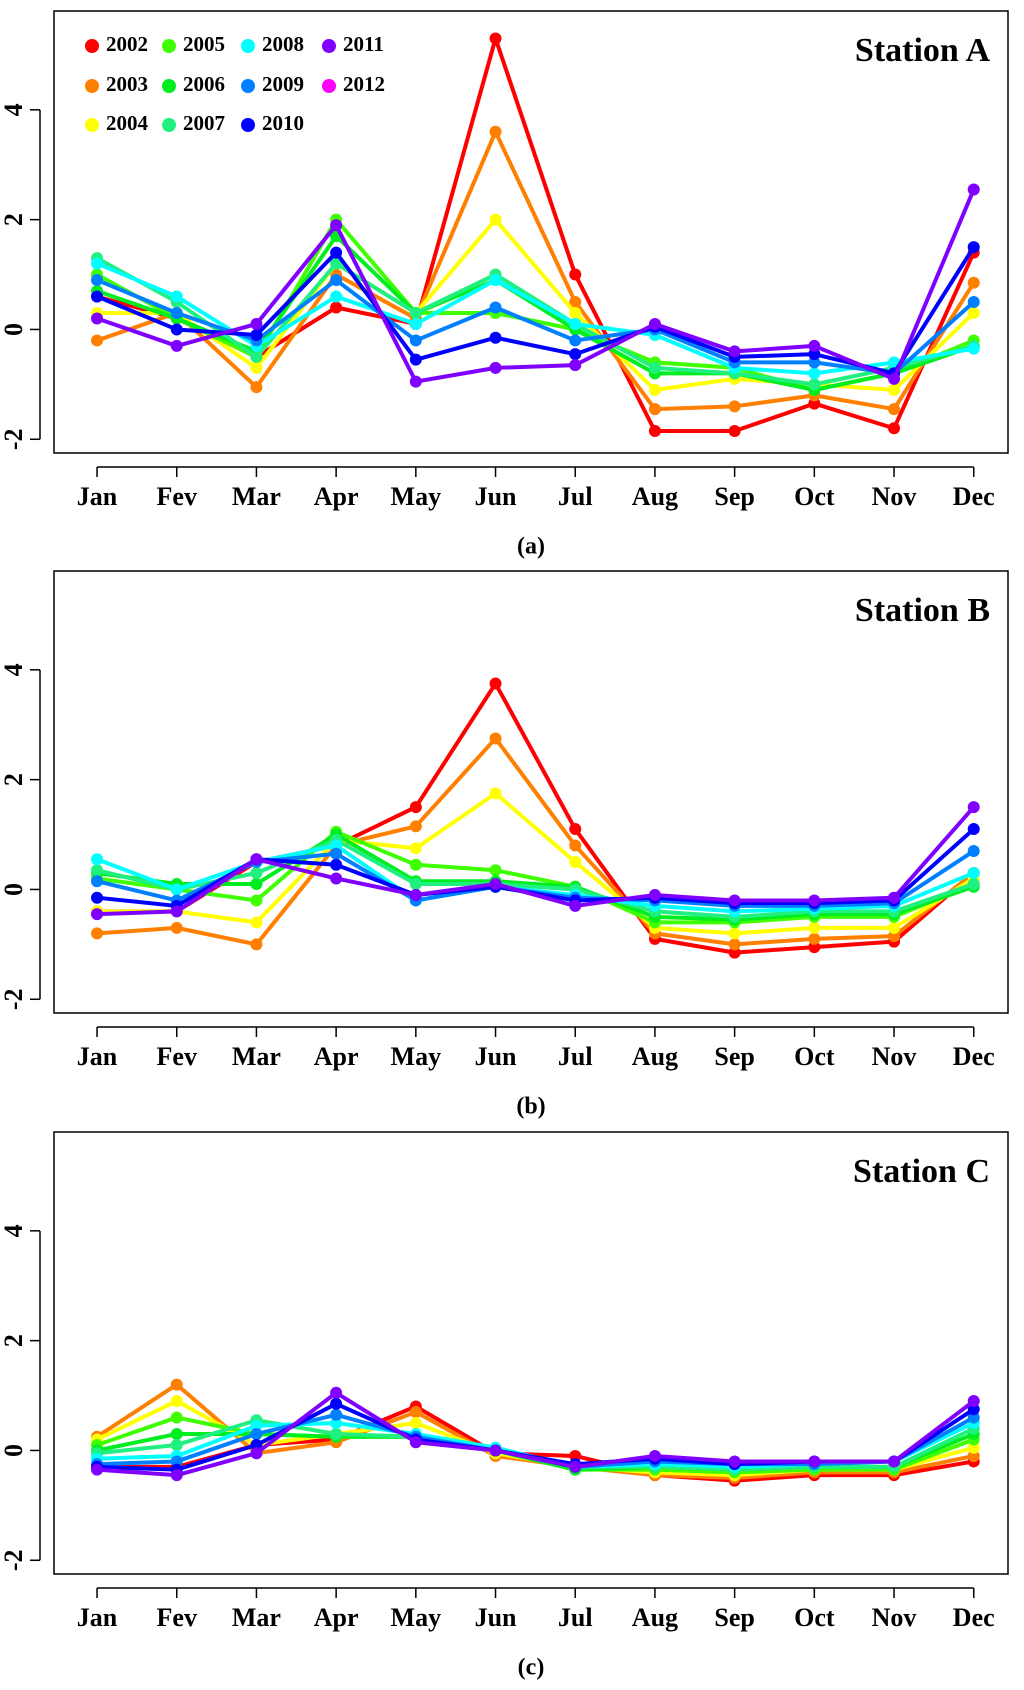  I want to click on y-tick-label: 2, so click(14, 1340).